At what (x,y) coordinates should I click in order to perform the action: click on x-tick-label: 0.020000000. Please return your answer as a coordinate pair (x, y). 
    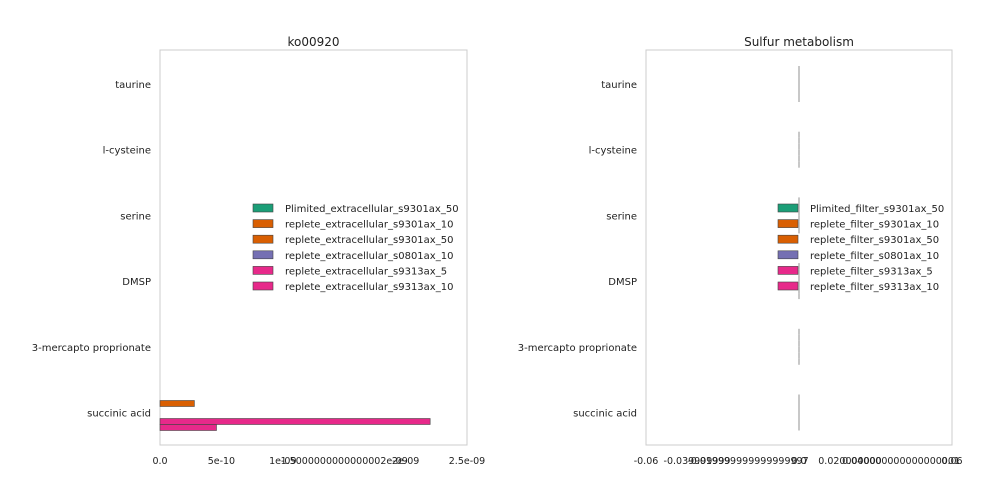
    Looking at the image, I should click on (849, 461).